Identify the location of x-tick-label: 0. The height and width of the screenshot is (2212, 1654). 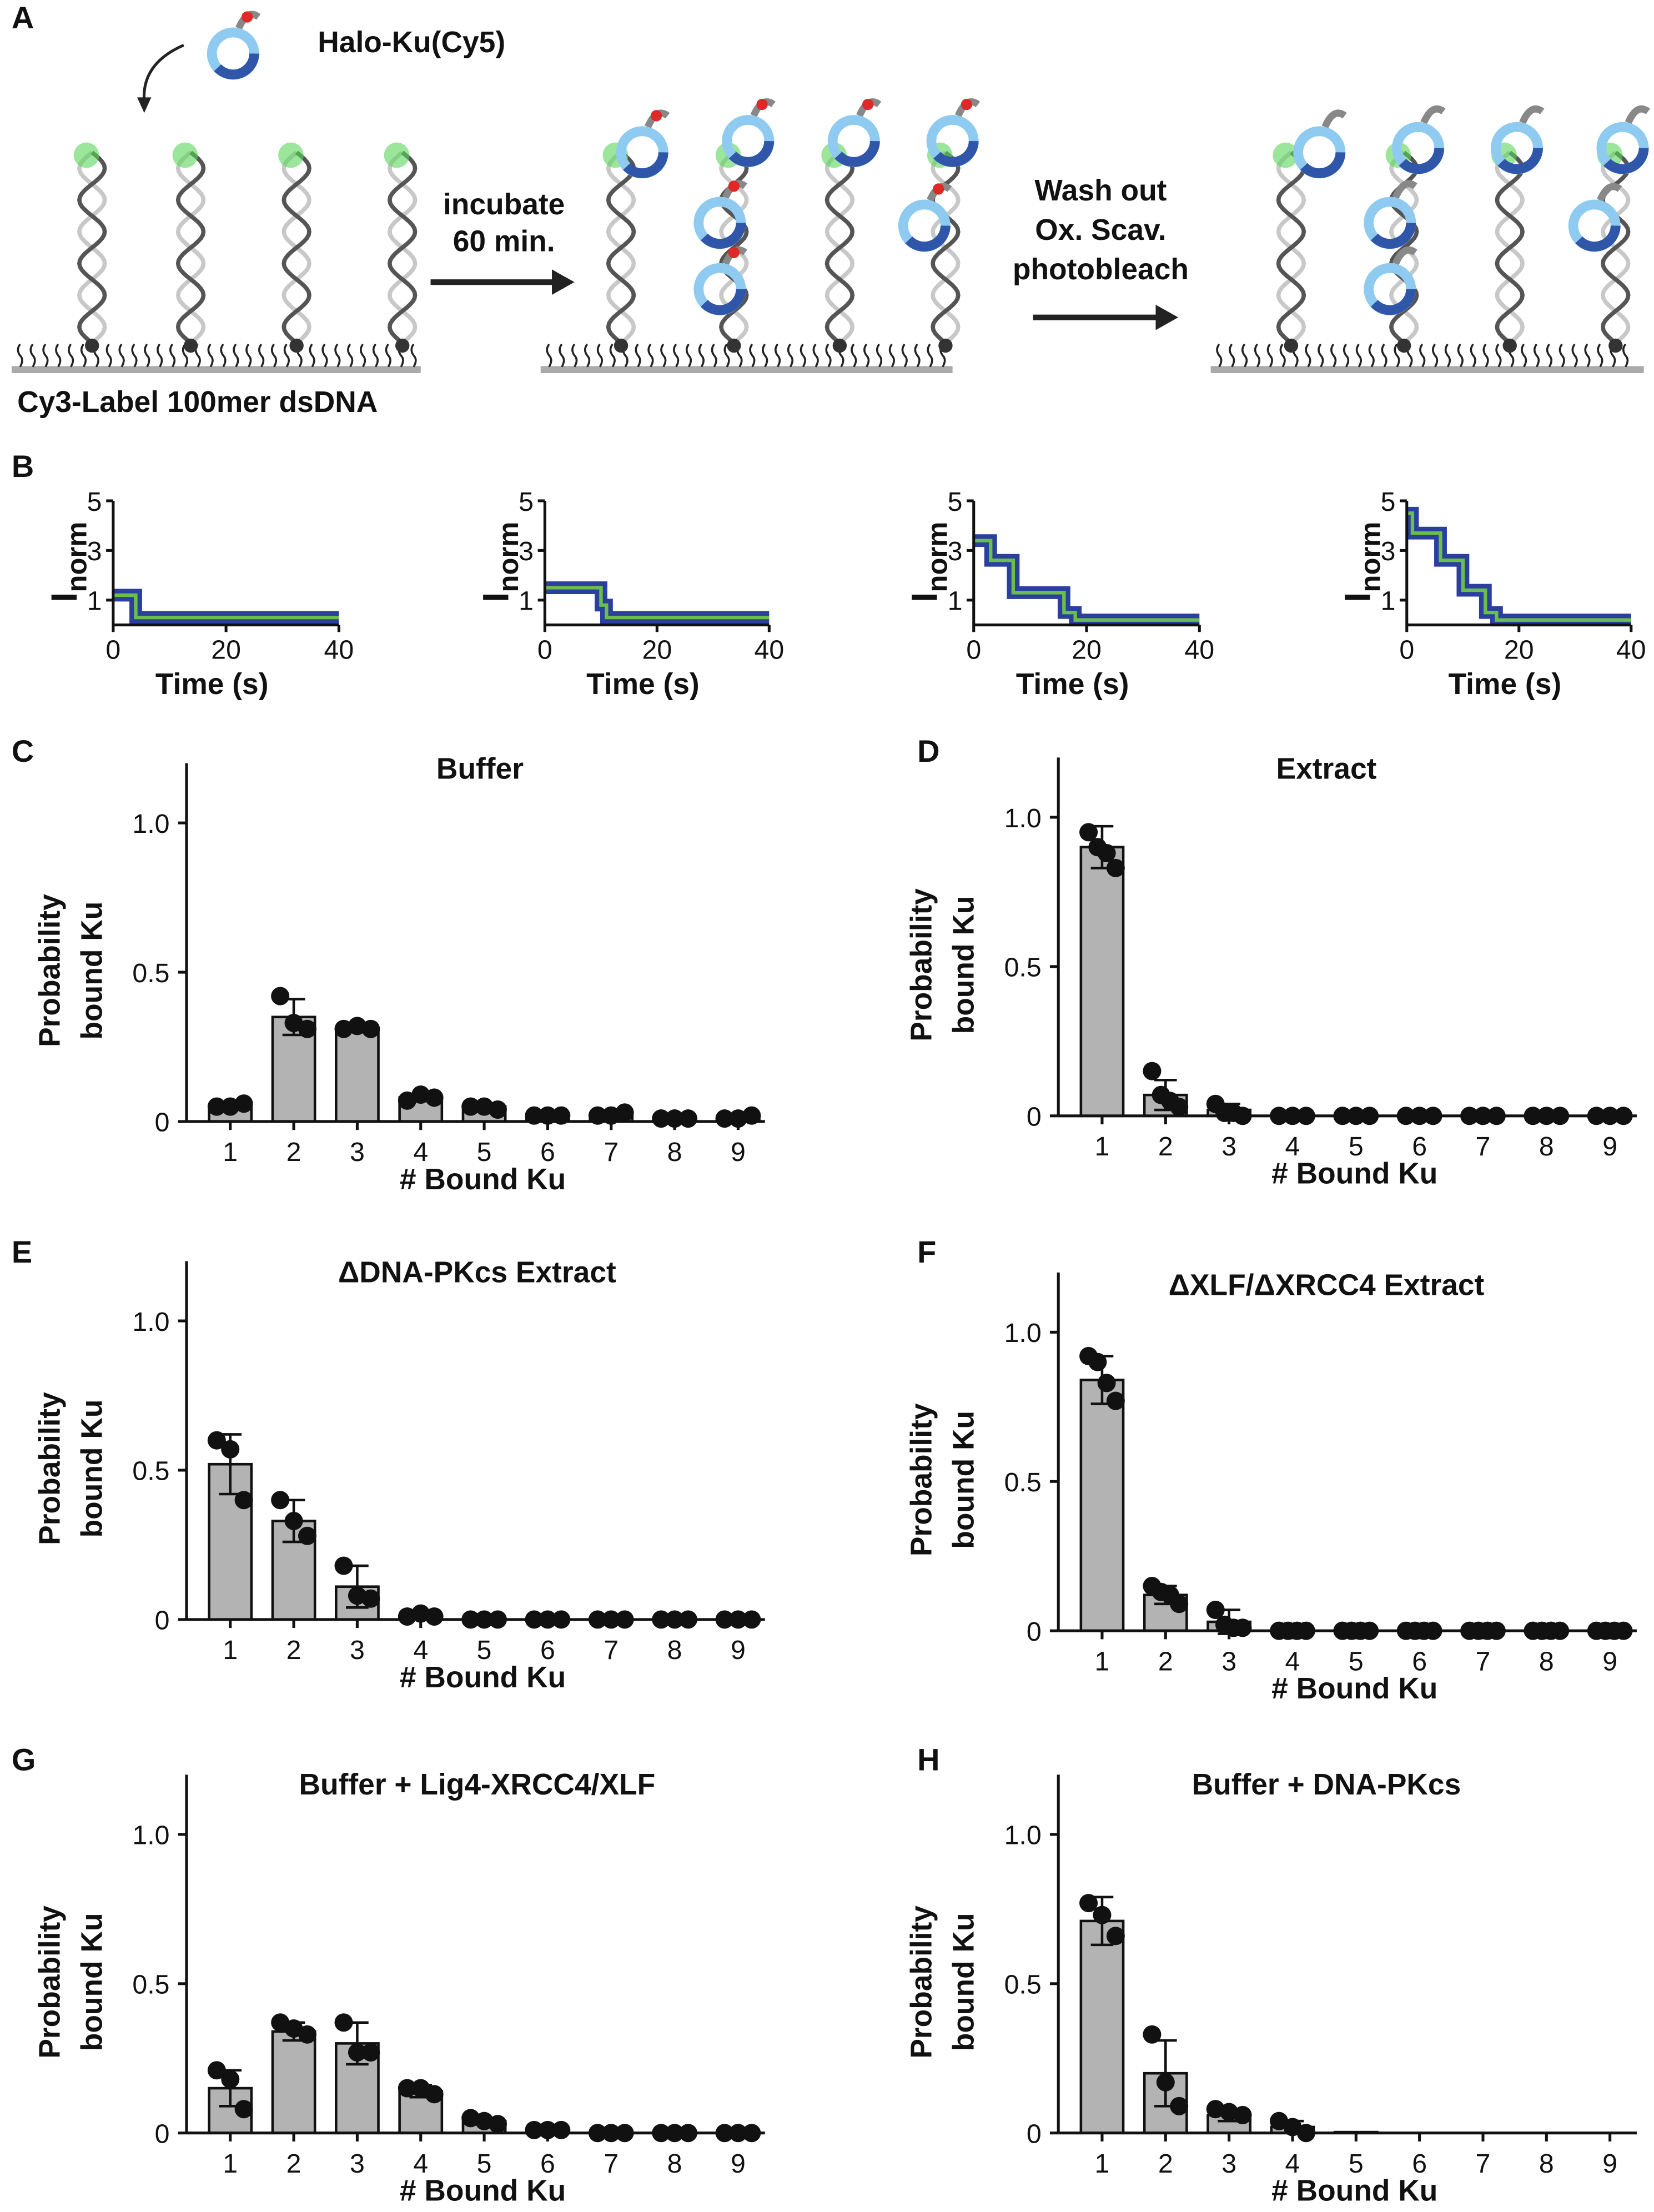
(544, 650).